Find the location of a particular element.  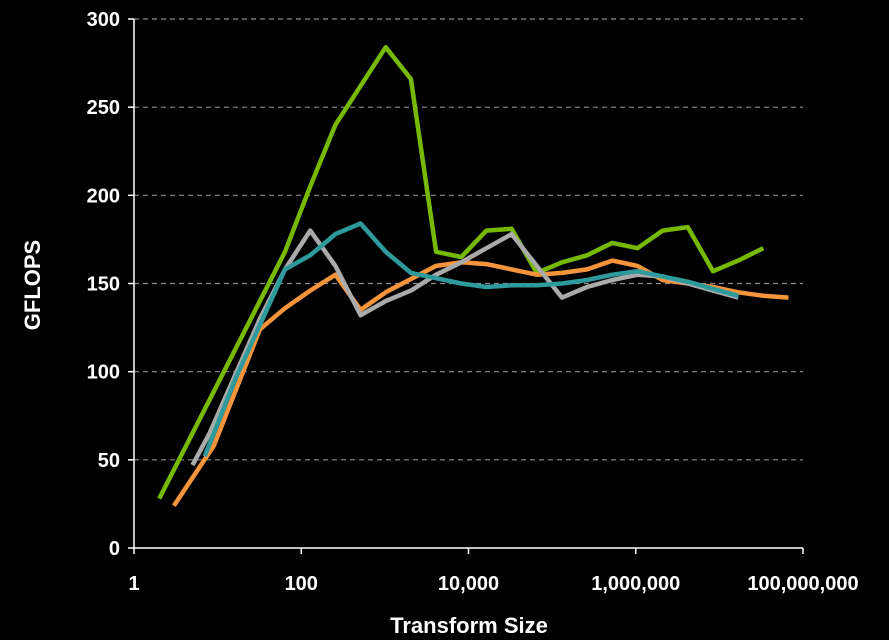

x-tick-label: 1,000,000 is located at coordinates (635, 584).